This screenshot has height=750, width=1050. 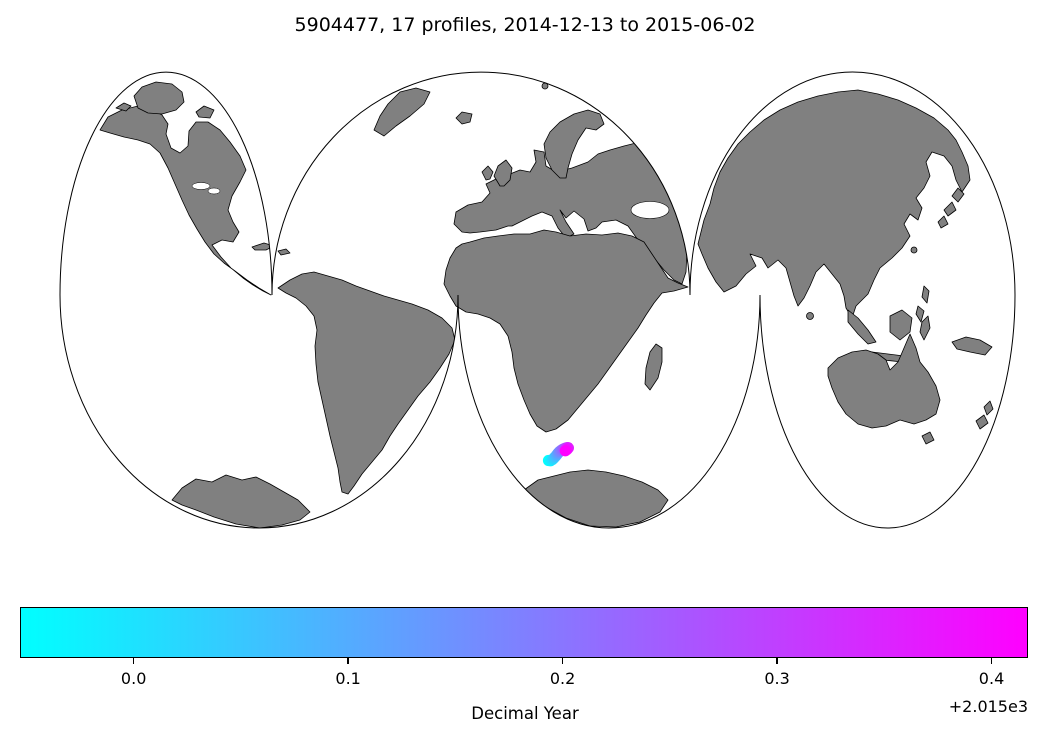 What do you see at coordinates (524, 632) in the screenshot?
I see `colorbar` at bounding box center [524, 632].